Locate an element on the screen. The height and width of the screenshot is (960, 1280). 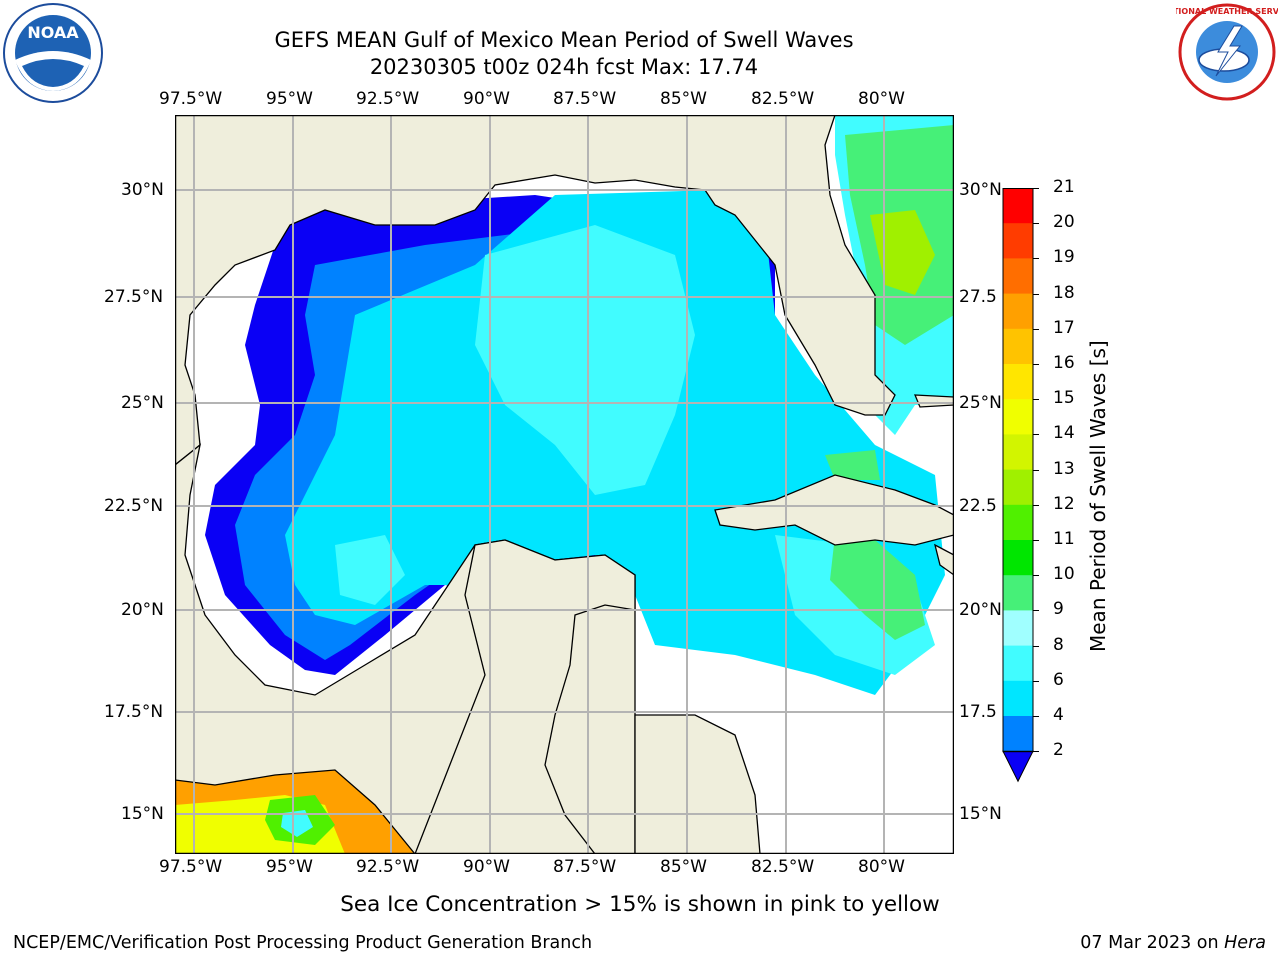
pacific-swell-field-cyan is located at coordinates (297, 823).